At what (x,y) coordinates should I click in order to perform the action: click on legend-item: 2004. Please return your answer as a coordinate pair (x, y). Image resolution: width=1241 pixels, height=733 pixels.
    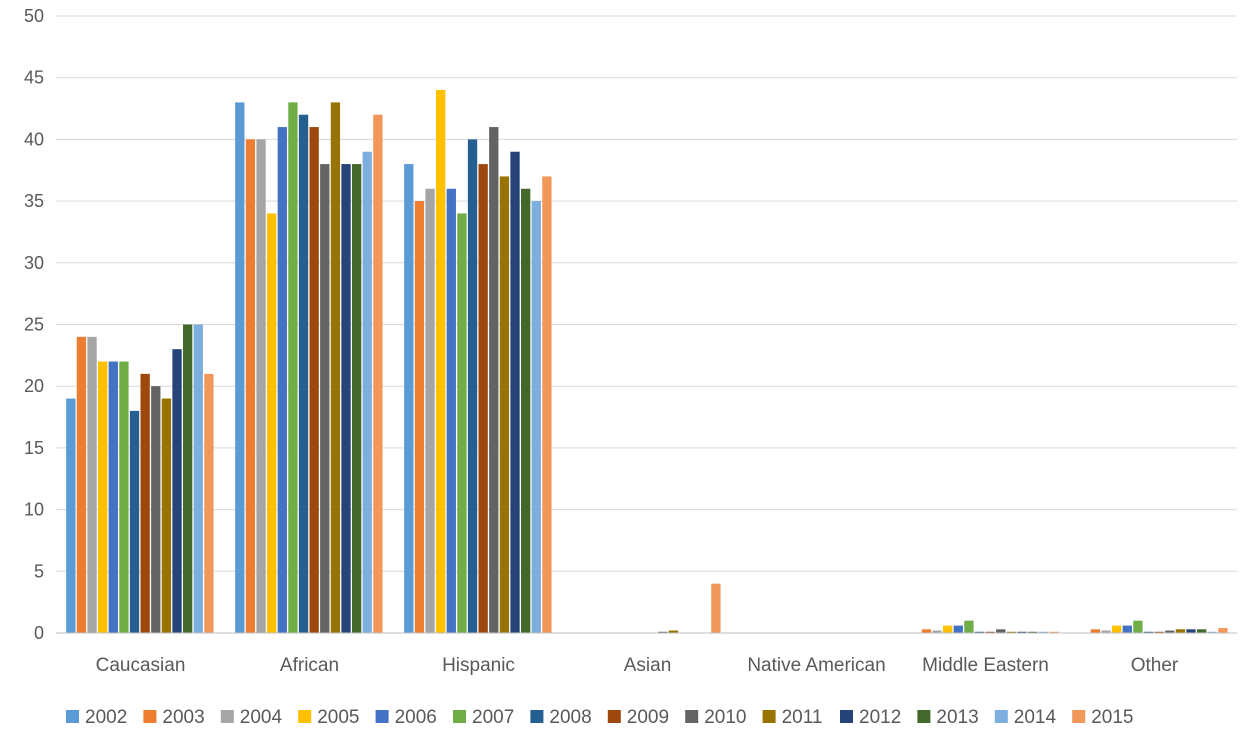
    Looking at the image, I should click on (251, 717).